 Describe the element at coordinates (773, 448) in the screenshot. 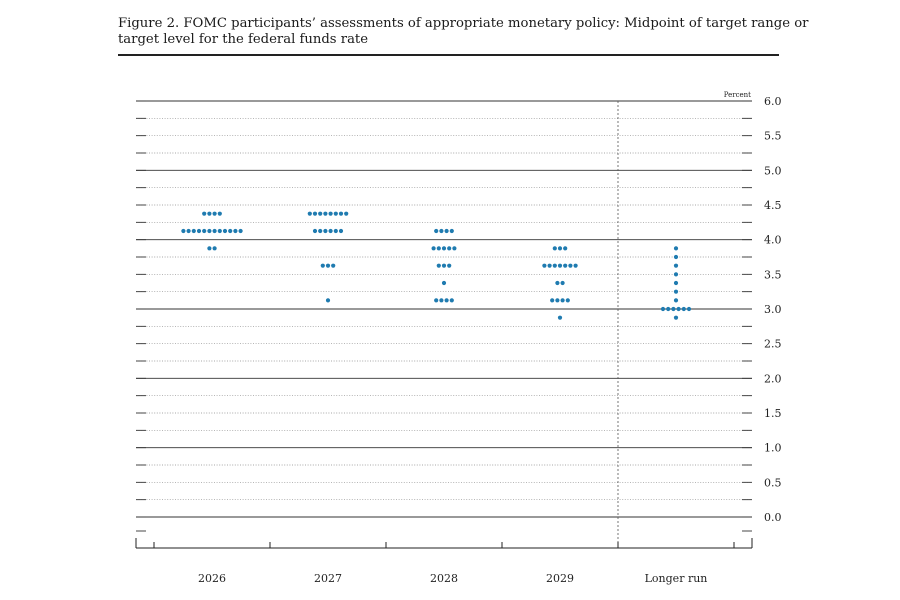

I see `y-tick-label: 1.0` at that location.